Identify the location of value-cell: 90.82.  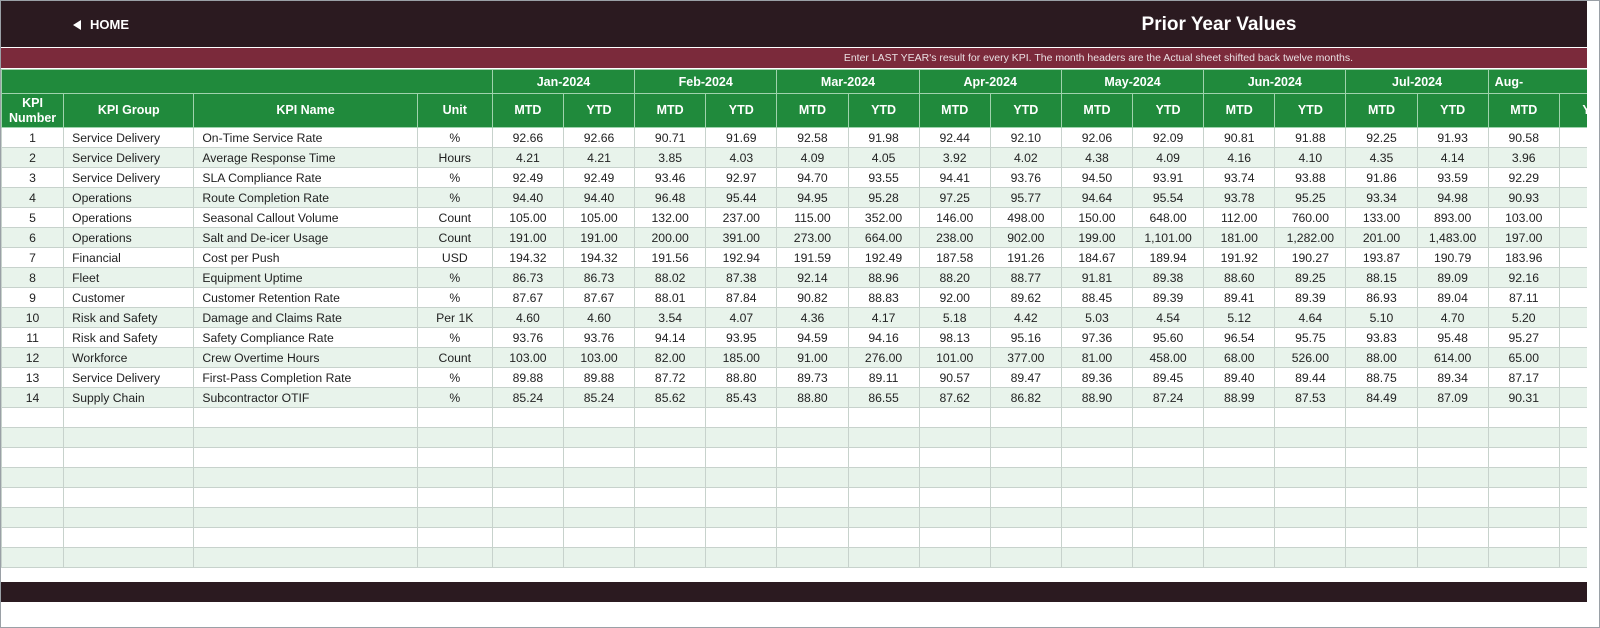
(812, 297).